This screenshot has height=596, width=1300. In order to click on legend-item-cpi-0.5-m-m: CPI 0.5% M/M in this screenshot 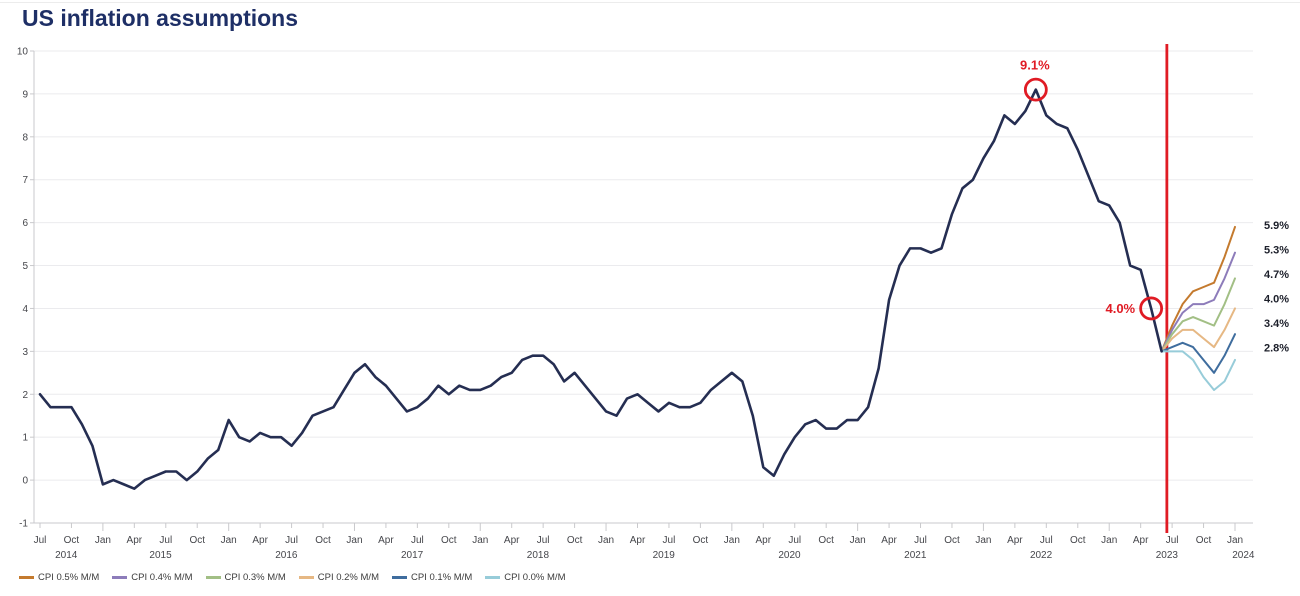, I will do `click(59, 577)`.